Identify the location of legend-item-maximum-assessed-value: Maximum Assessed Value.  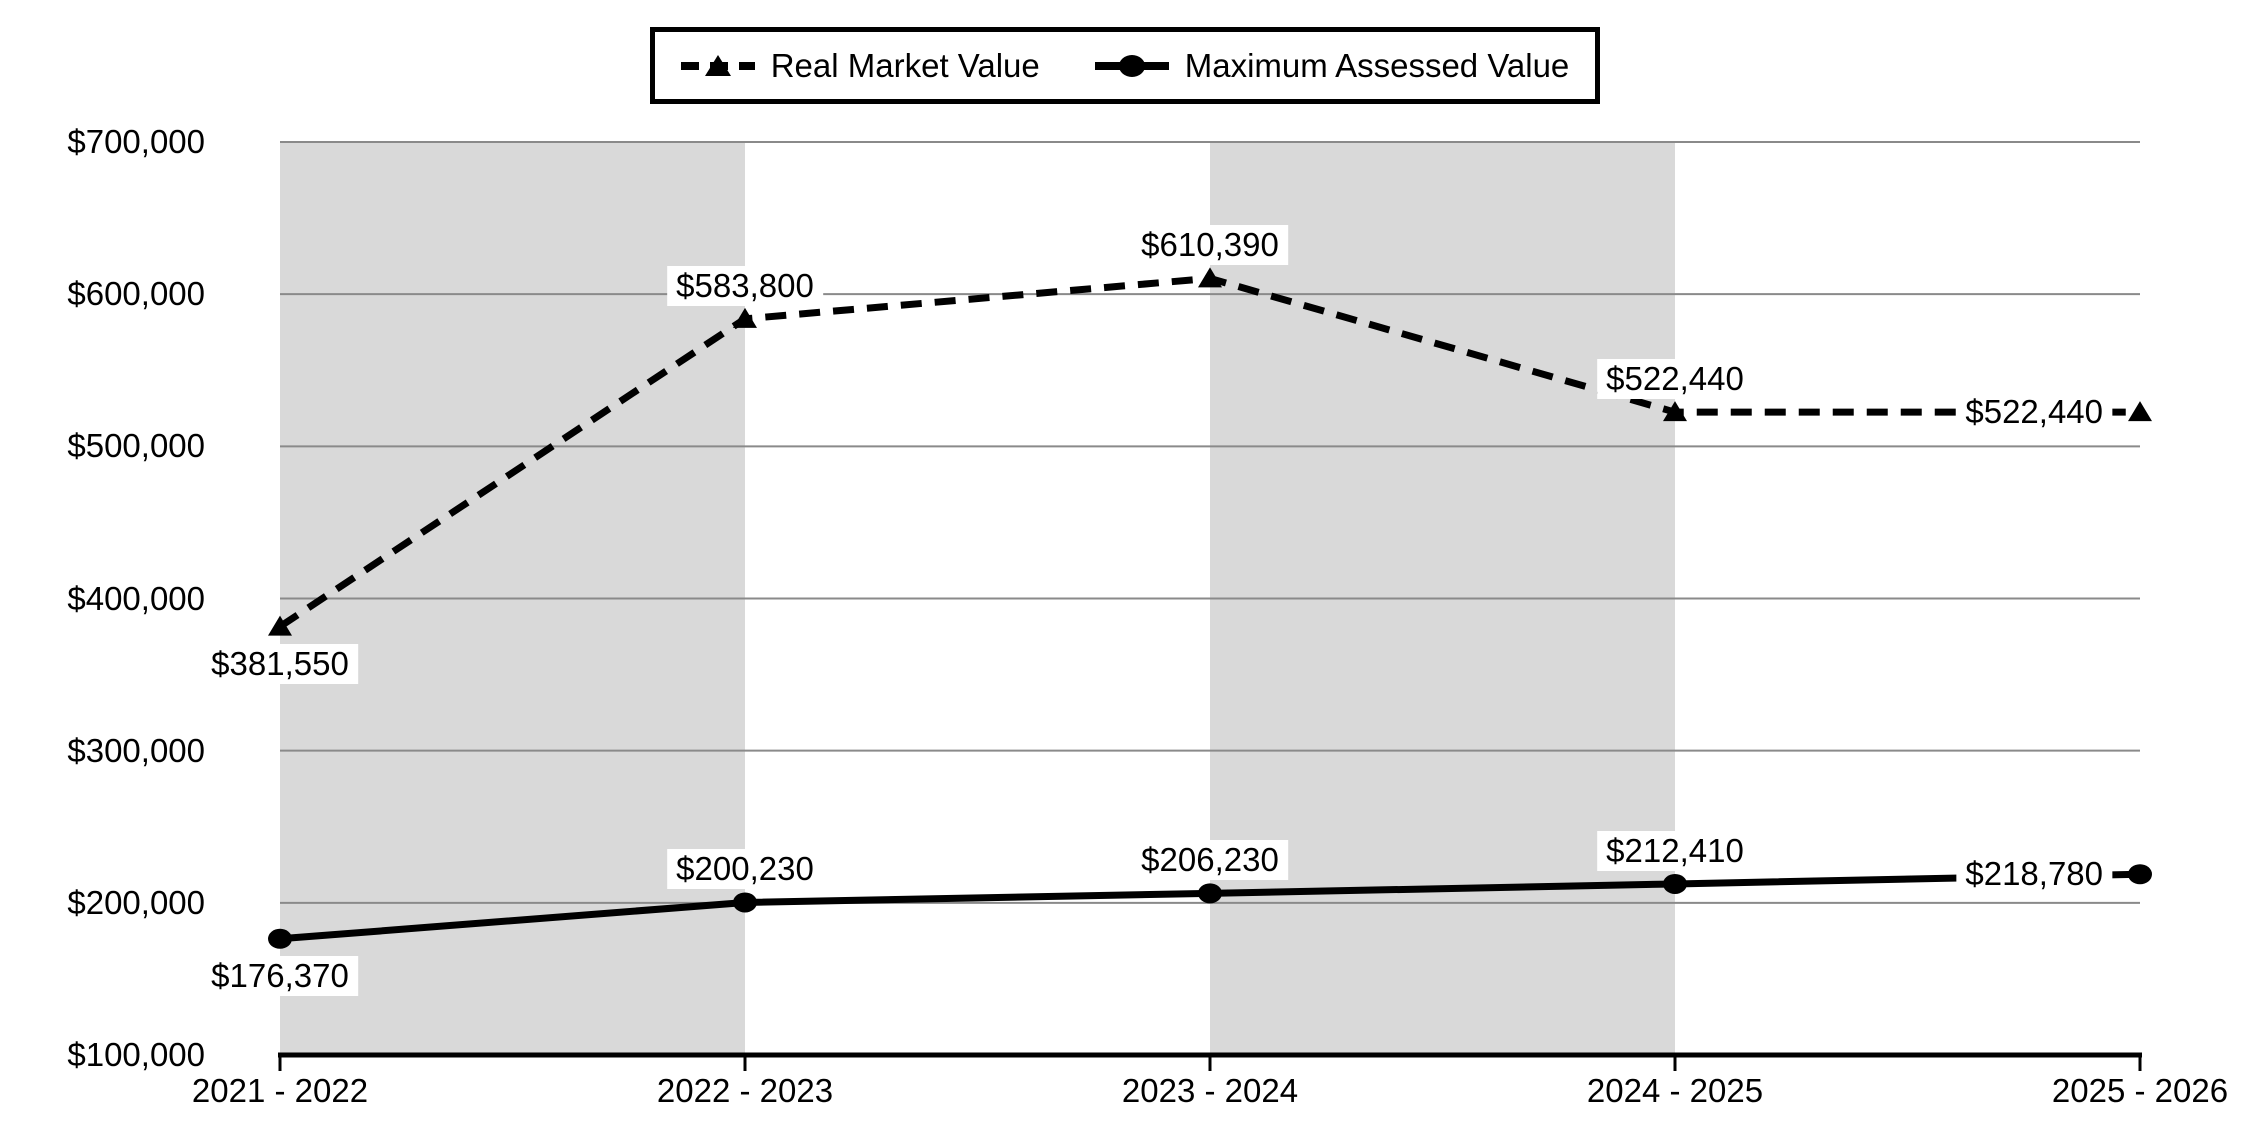
(1332, 65).